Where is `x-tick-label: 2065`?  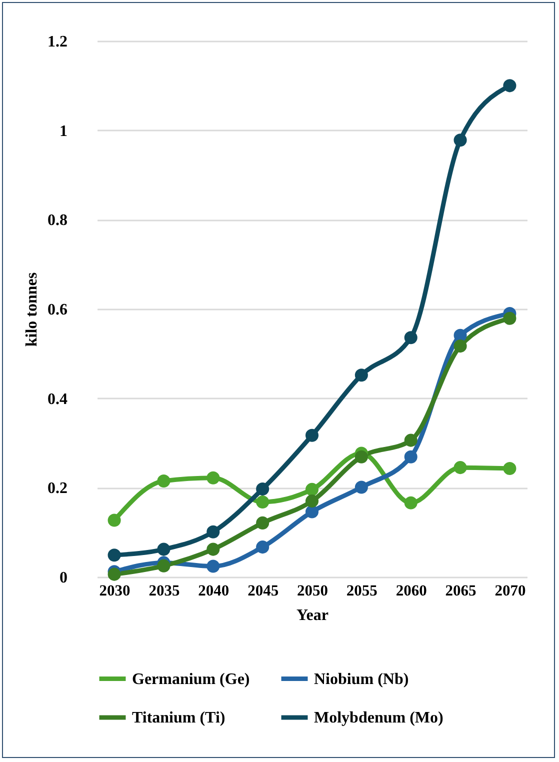
x-tick-label: 2065 is located at coordinates (461, 591).